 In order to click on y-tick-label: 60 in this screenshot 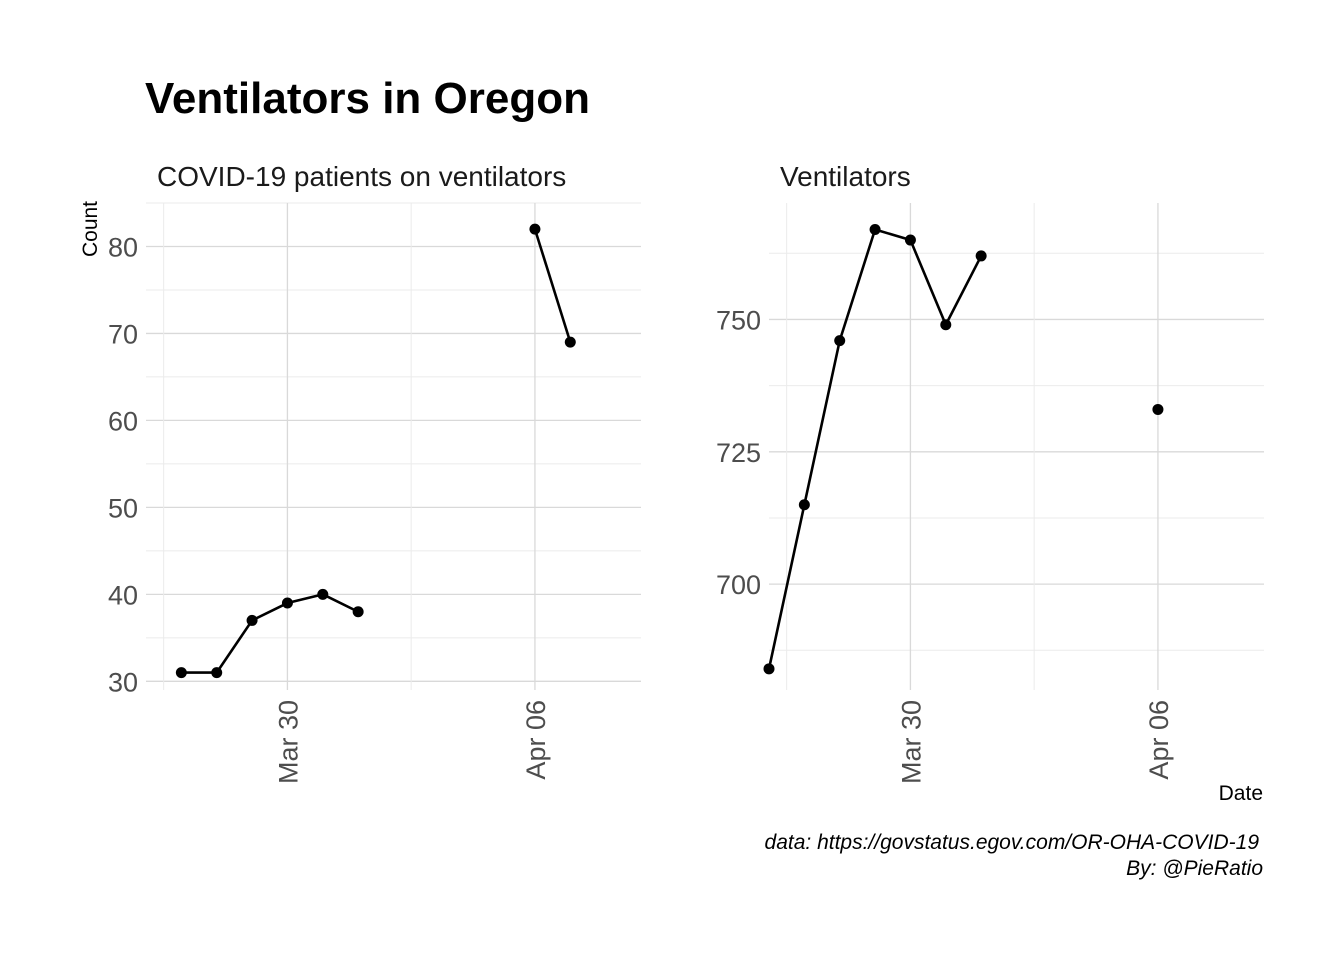, I will do `click(123, 421)`.